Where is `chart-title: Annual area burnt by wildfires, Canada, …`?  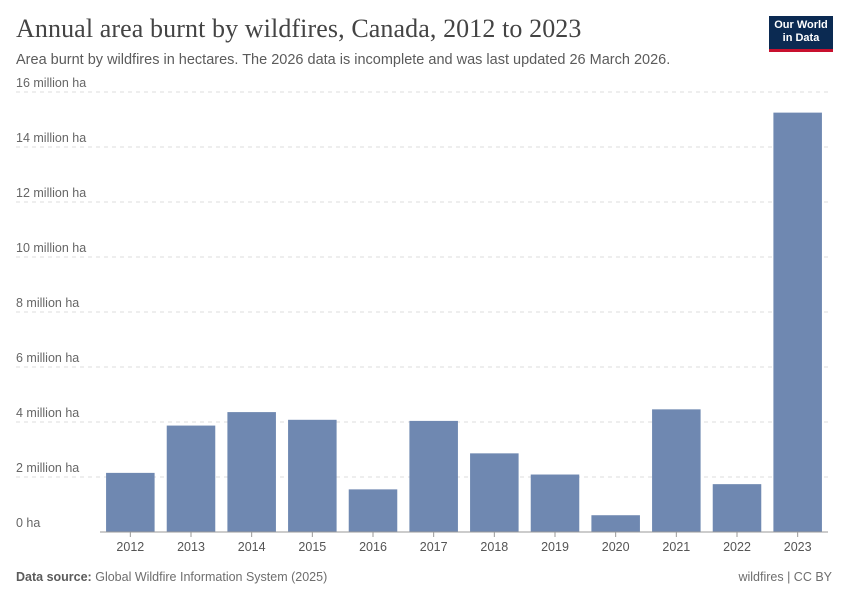
chart-title: Annual area burnt by wildfires, Canada, … is located at coordinates (299, 28).